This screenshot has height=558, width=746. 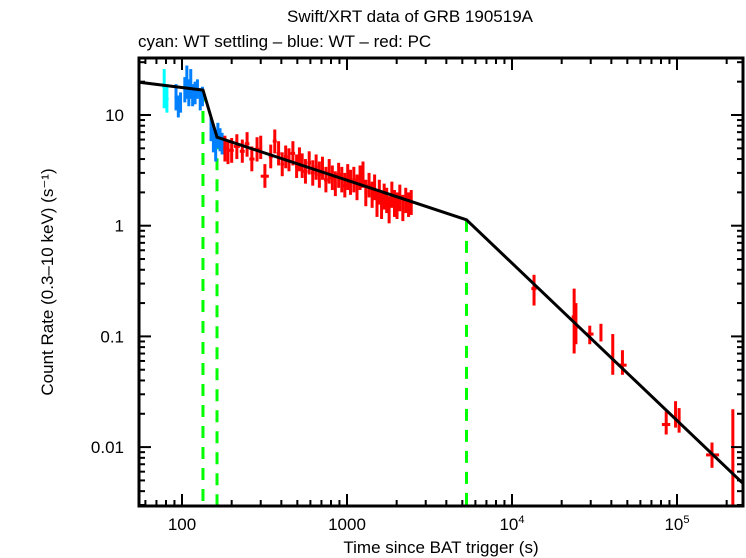 What do you see at coordinates (114, 115) in the screenshot?
I see `y-tick-label: 10` at bounding box center [114, 115].